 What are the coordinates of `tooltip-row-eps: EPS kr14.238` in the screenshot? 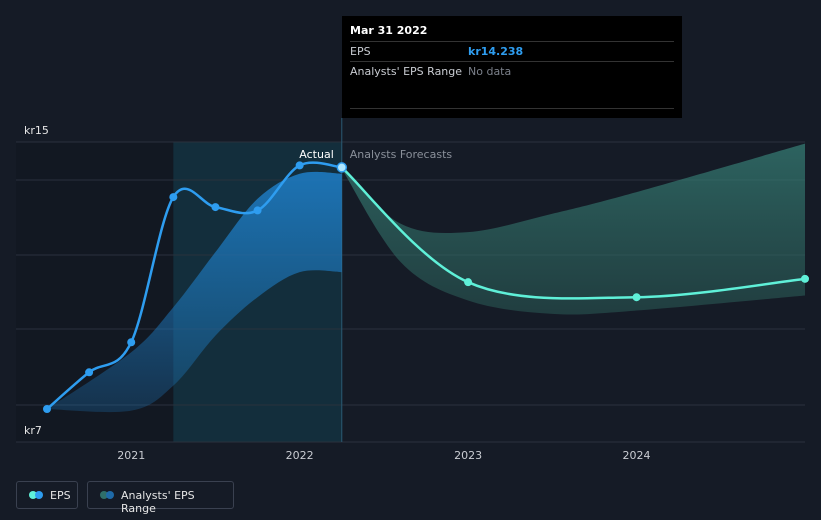 It's located at (512, 51).